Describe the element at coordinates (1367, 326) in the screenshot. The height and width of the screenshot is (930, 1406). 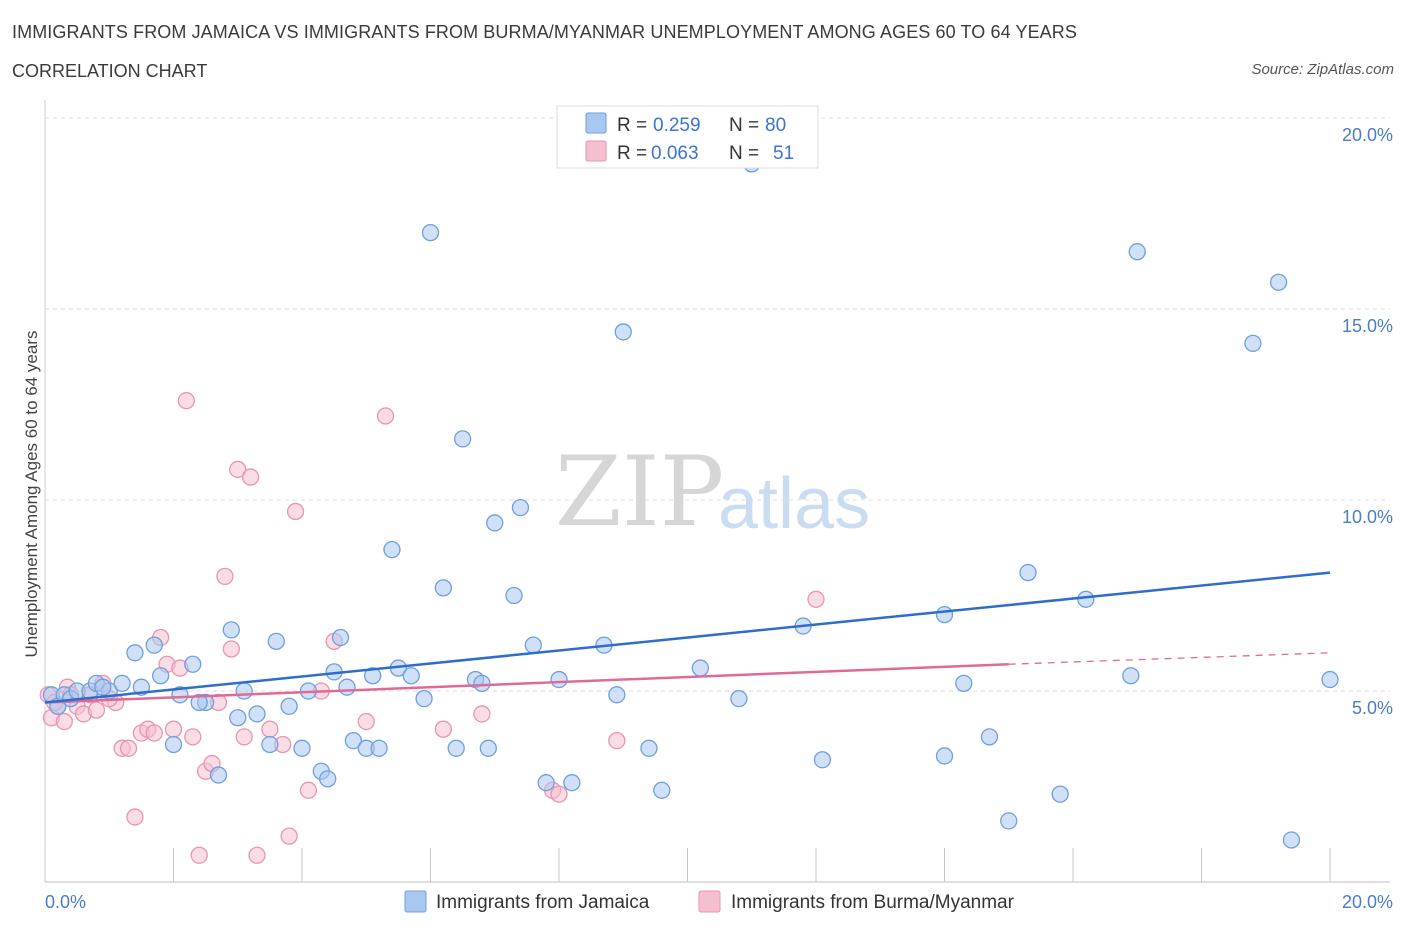
I see `y-tick-label-2: 15.0%` at that location.